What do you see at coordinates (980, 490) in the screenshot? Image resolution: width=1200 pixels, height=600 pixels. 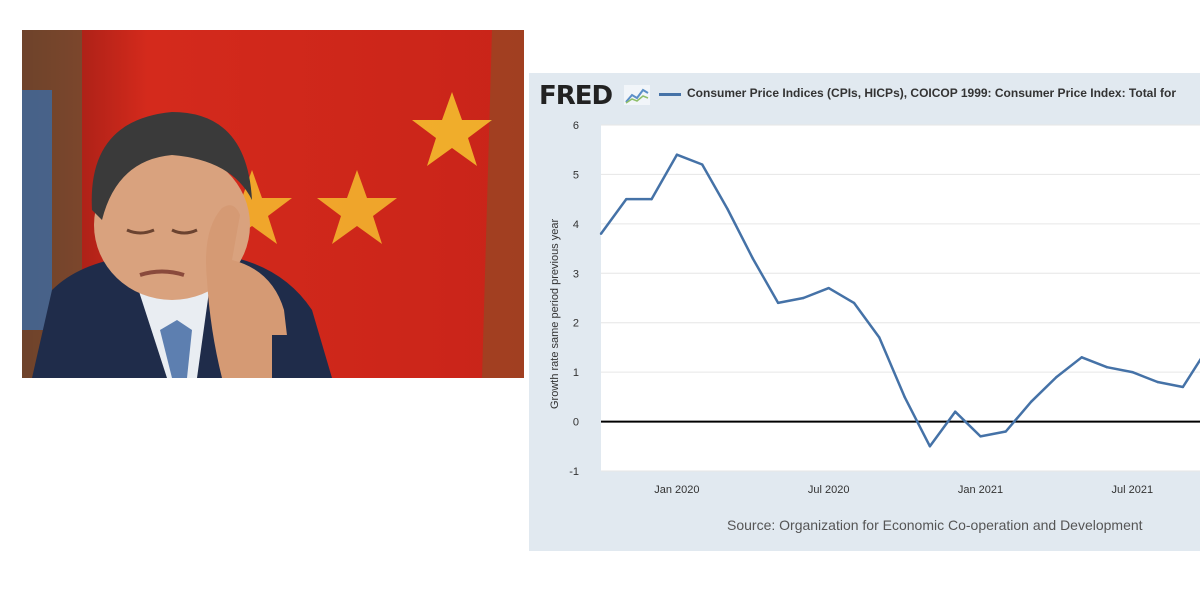 I see `x-tick-label: Jan 2021` at bounding box center [980, 490].